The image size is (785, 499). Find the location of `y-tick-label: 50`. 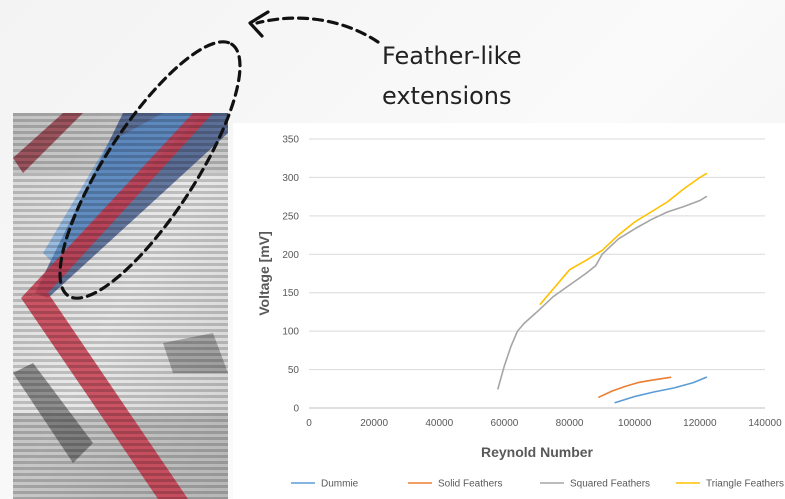

y-tick-label: 50 is located at coordinates (294, 370).